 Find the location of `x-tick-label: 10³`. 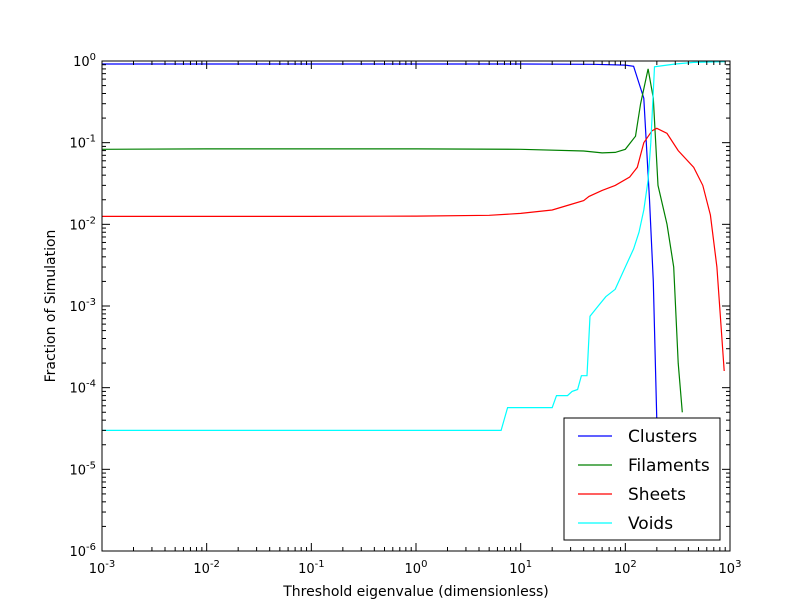

x-tick-label: 10³ is located at coordinates (730, 568).